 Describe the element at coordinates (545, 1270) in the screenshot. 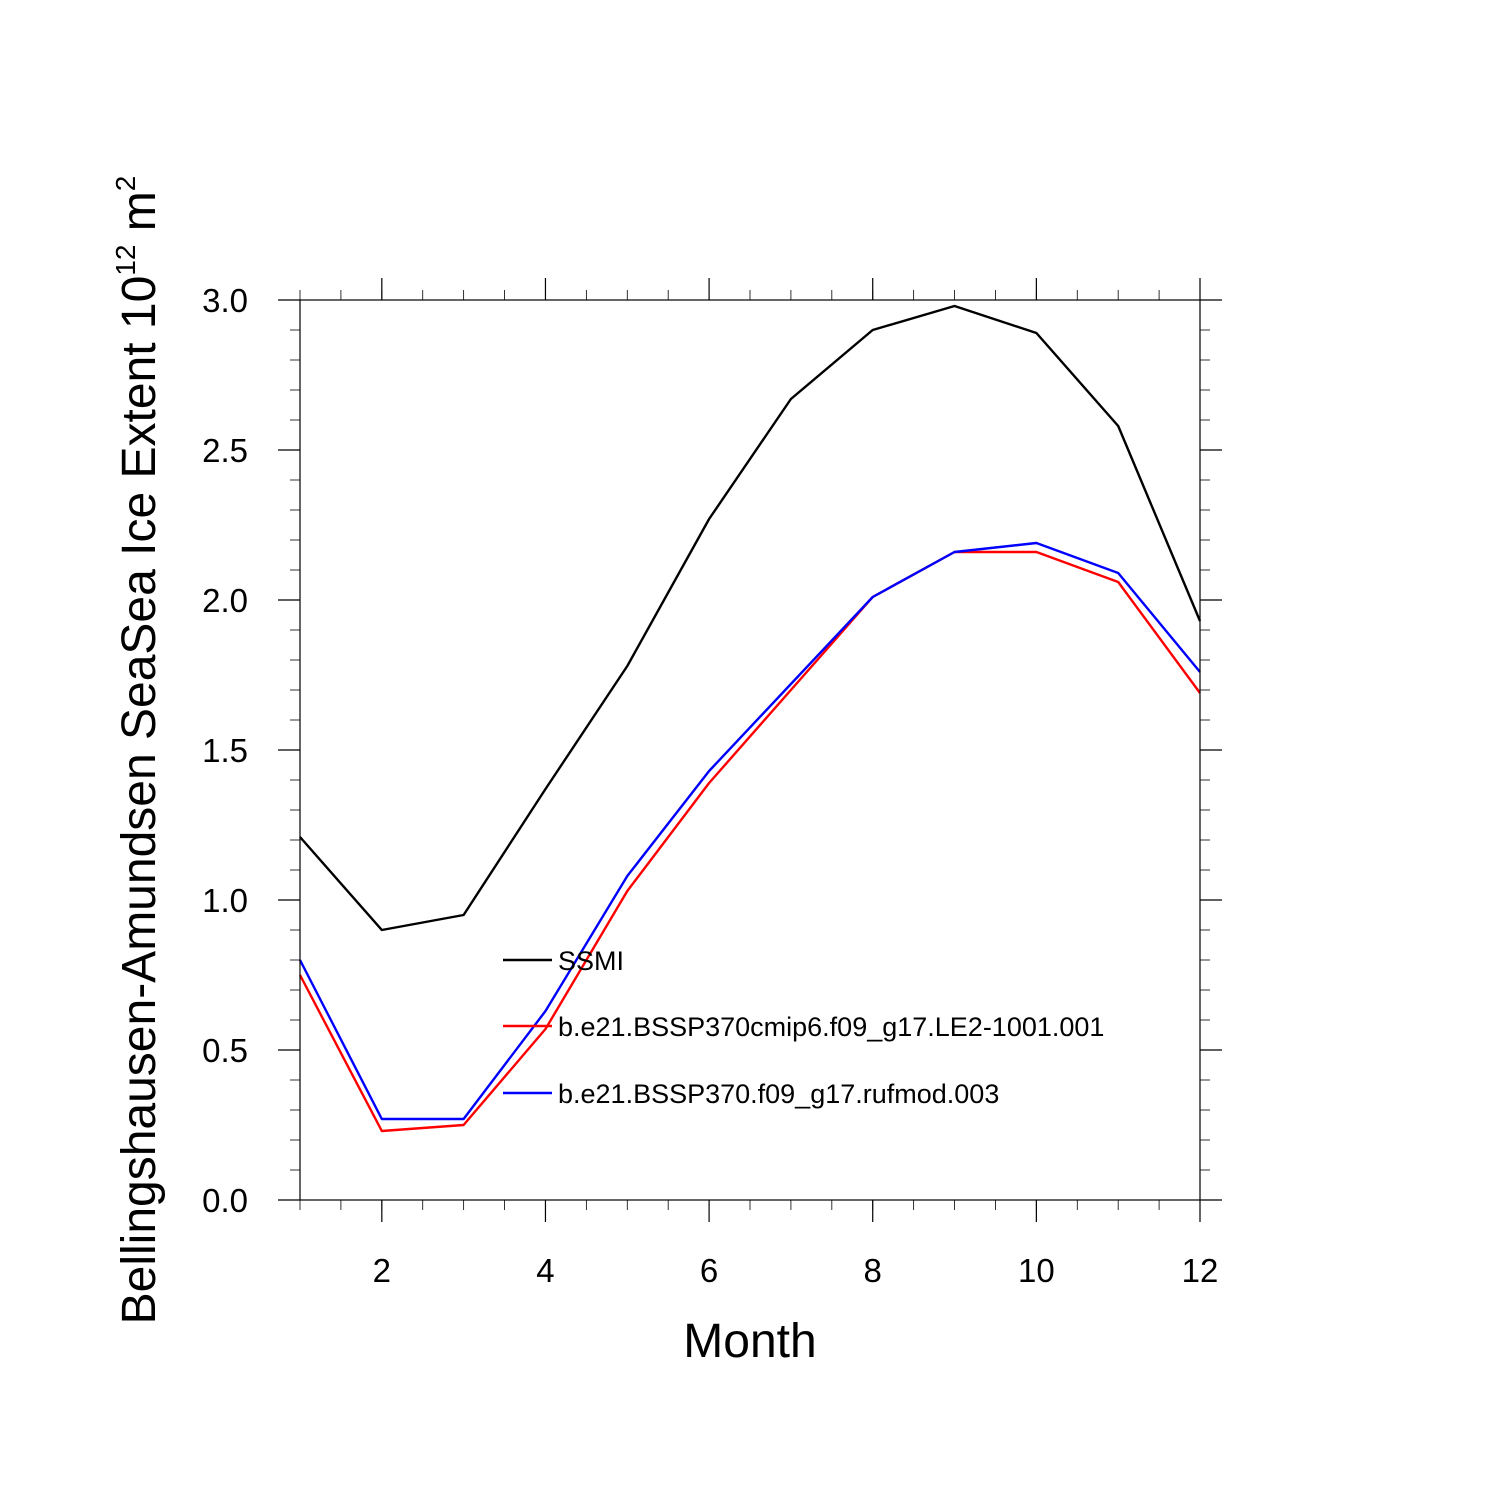

I see `x-tick-label: 4` at that location.